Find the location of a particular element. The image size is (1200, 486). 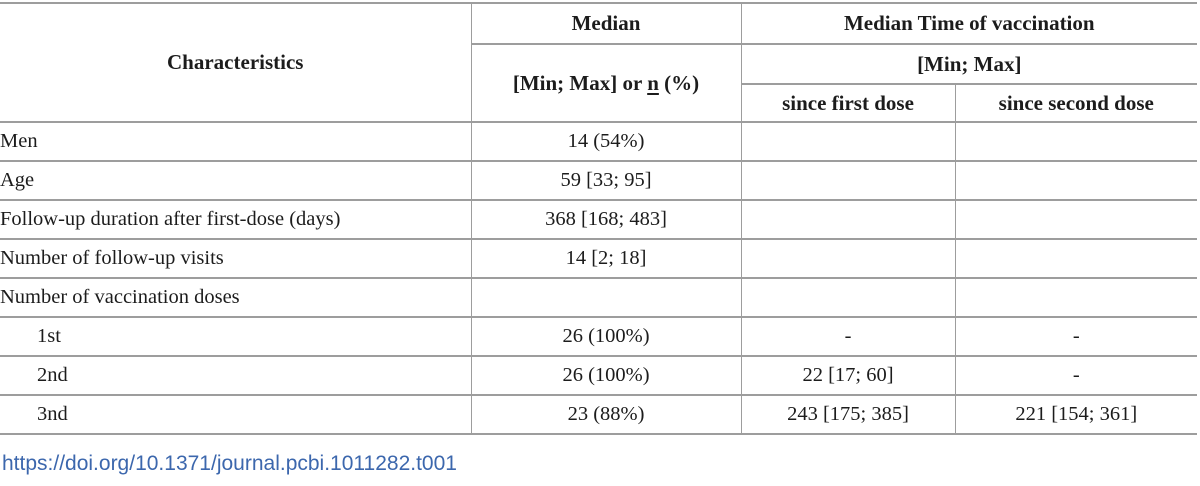

median-value: 14 (54%) is located at coordinates (605, 142).